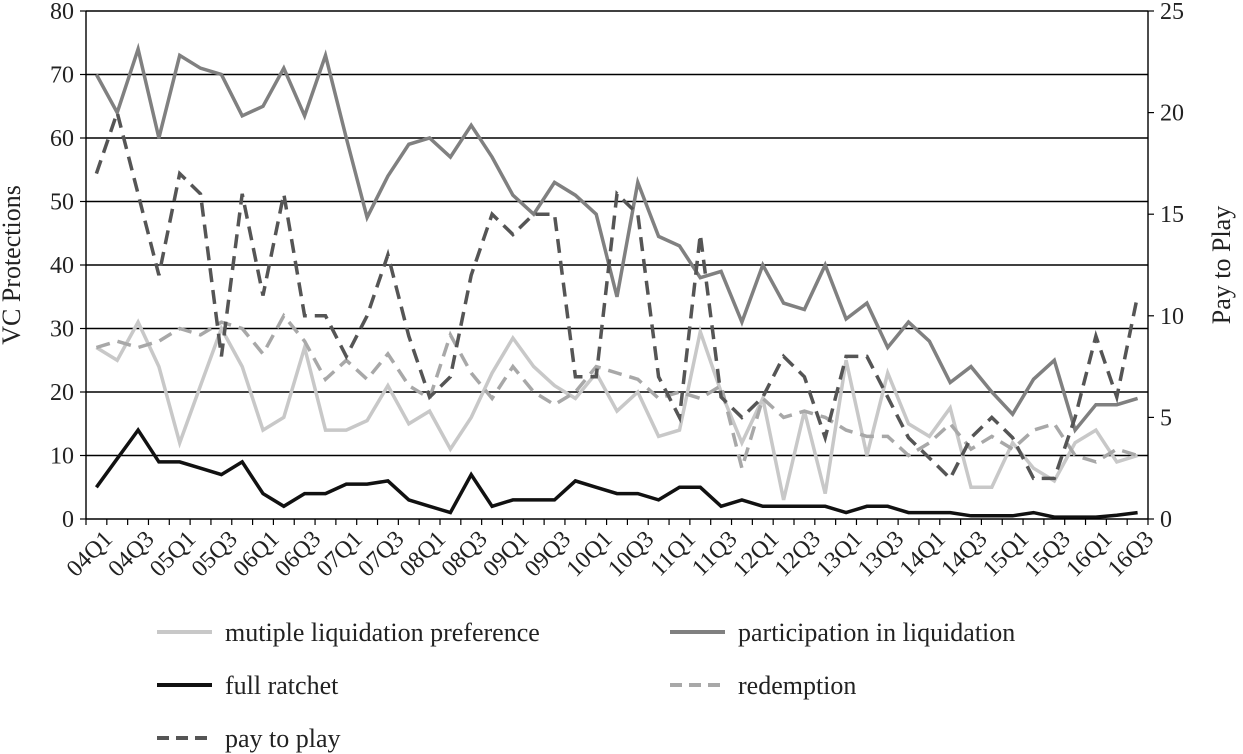 Image resolution: width=1243 pixels, height=754 pixels. What do you see at coordinates (1166, 520) in the screenshot?
I see `right-tick-label-0: 0` at bounding box center [1166, 520].